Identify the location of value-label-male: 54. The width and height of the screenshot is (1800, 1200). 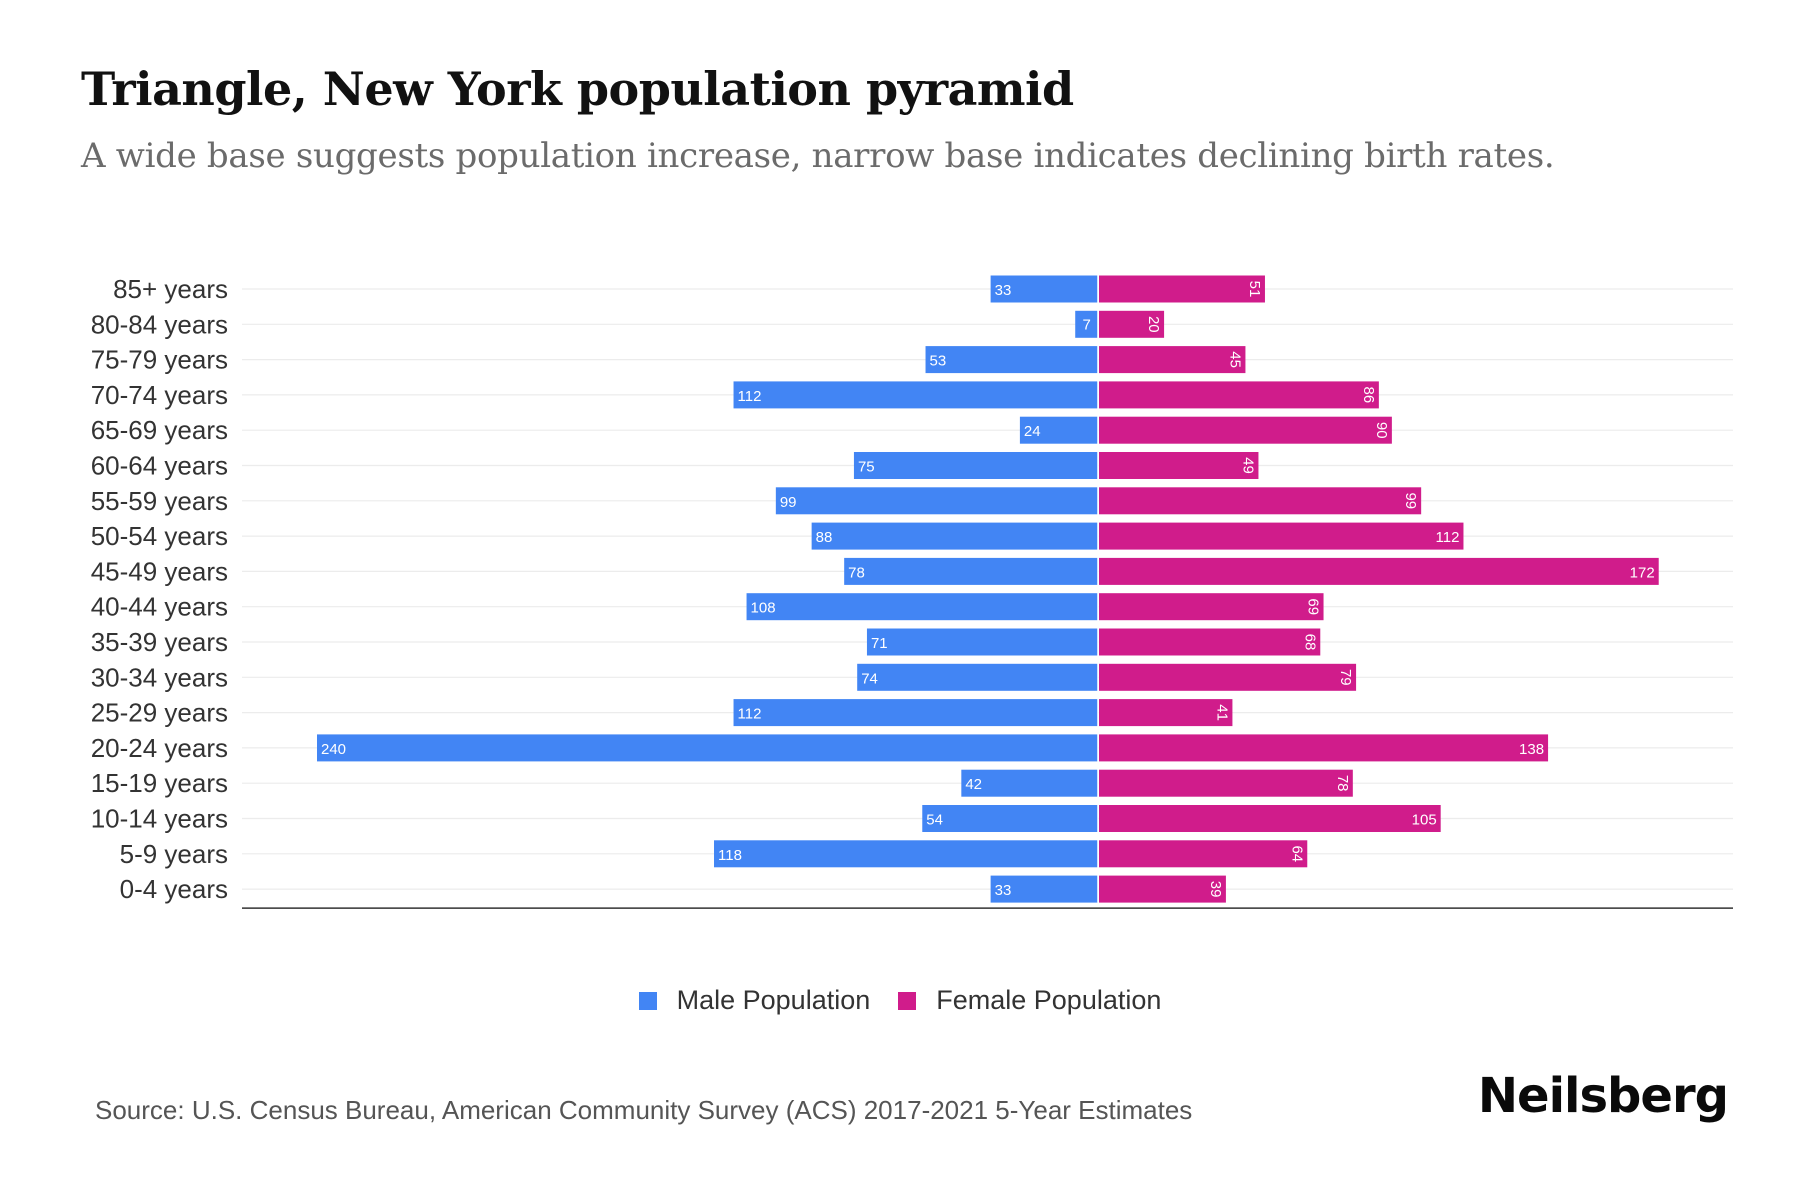
(934, 820).